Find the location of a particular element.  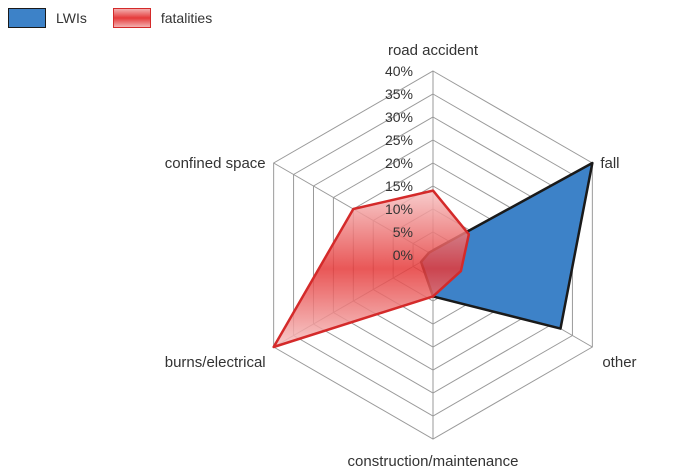

category-label: construction/maintenance is located at coordinates (433, 459).